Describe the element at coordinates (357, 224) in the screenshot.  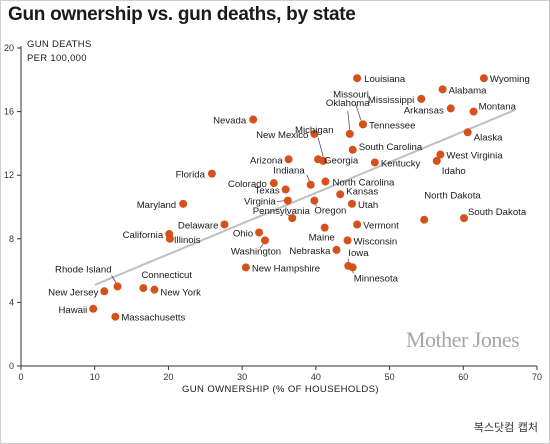
I see `point-vermont` at that location.